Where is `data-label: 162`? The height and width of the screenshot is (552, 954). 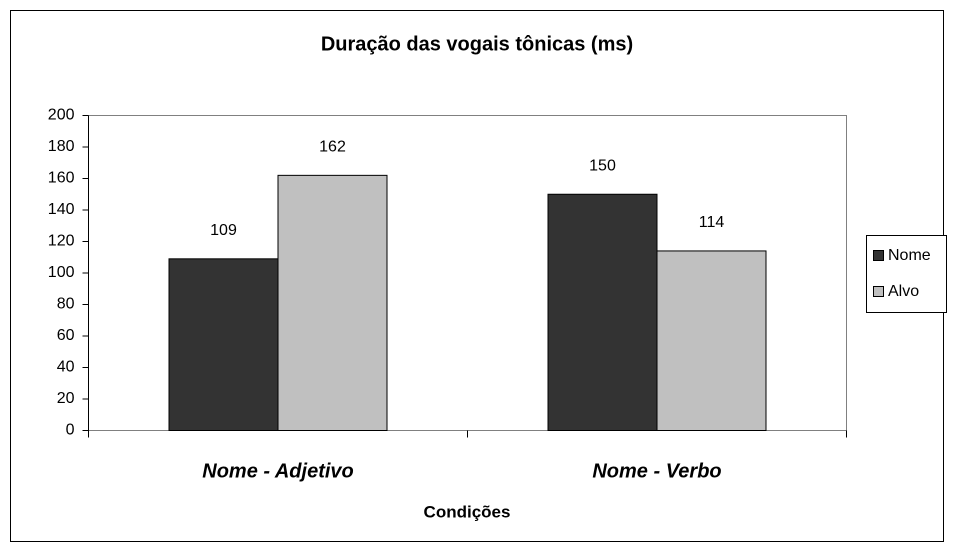
data-label: 162 is located at coordinates (332, 147).